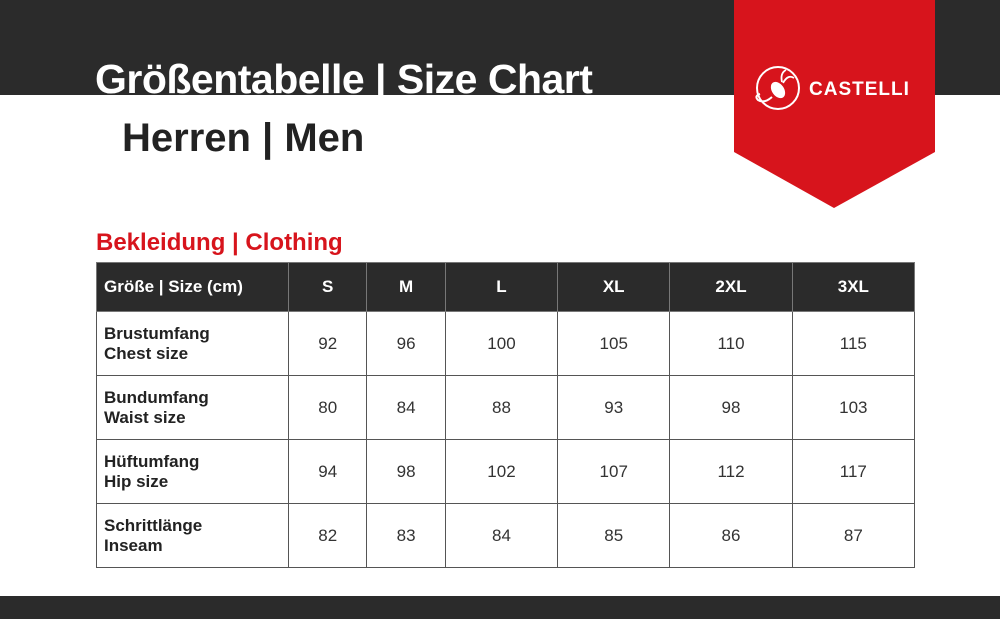 Image resolution: width=1000 pixels, height=619 pixels. Describe the element at coordinates (777, 88) in the screenshot. I see `scorpion-icon` at that location.